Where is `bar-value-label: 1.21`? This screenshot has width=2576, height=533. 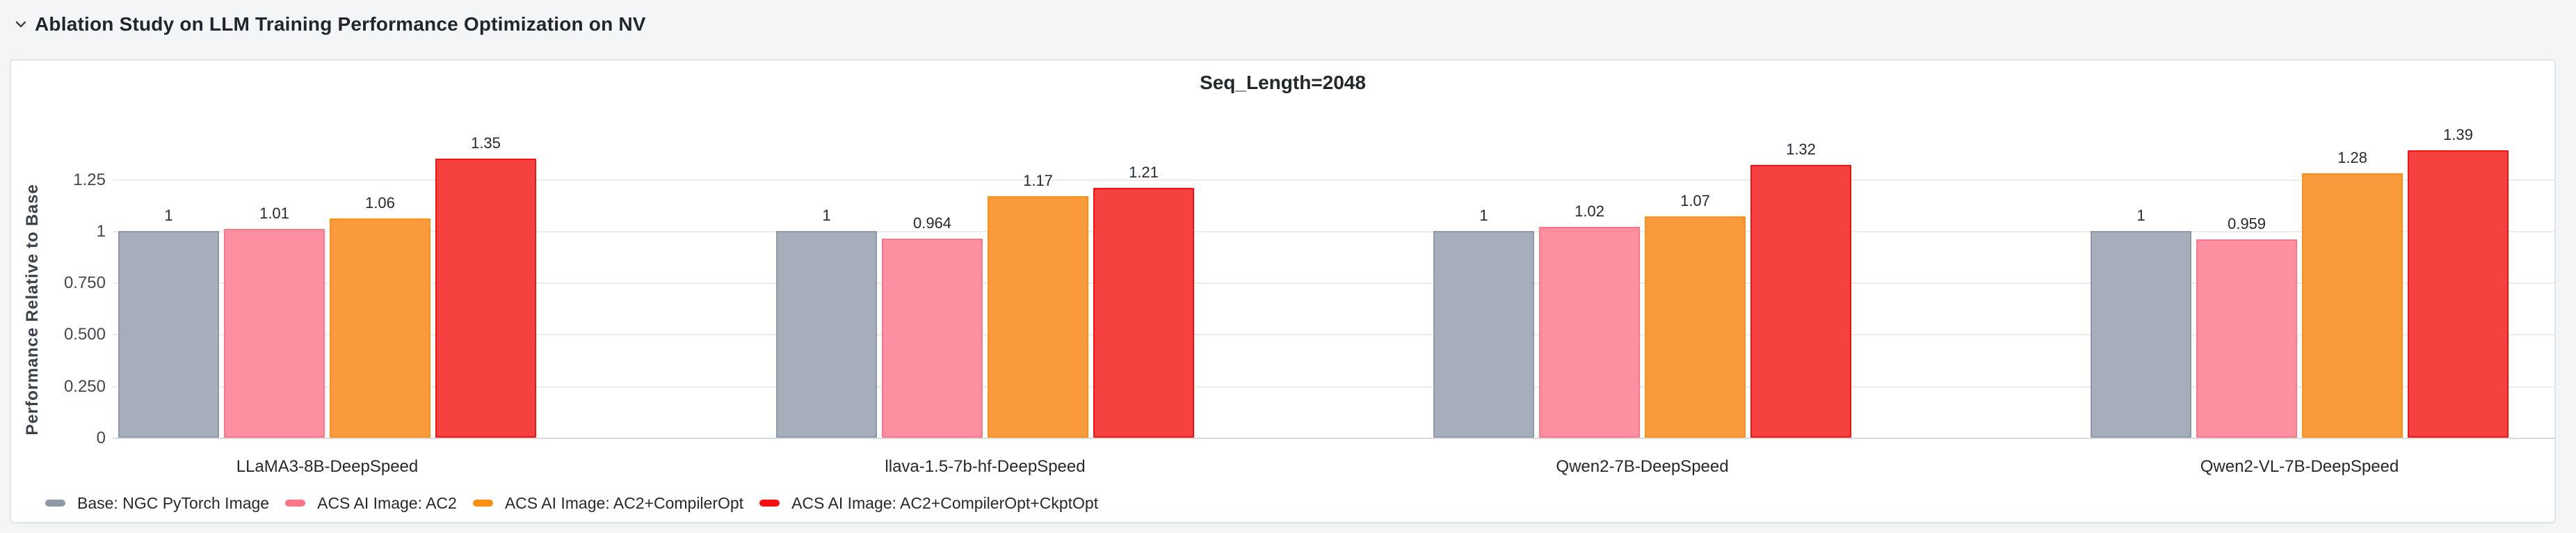
bar-value-label: 1.21 is located at coordinates (1144, 172).